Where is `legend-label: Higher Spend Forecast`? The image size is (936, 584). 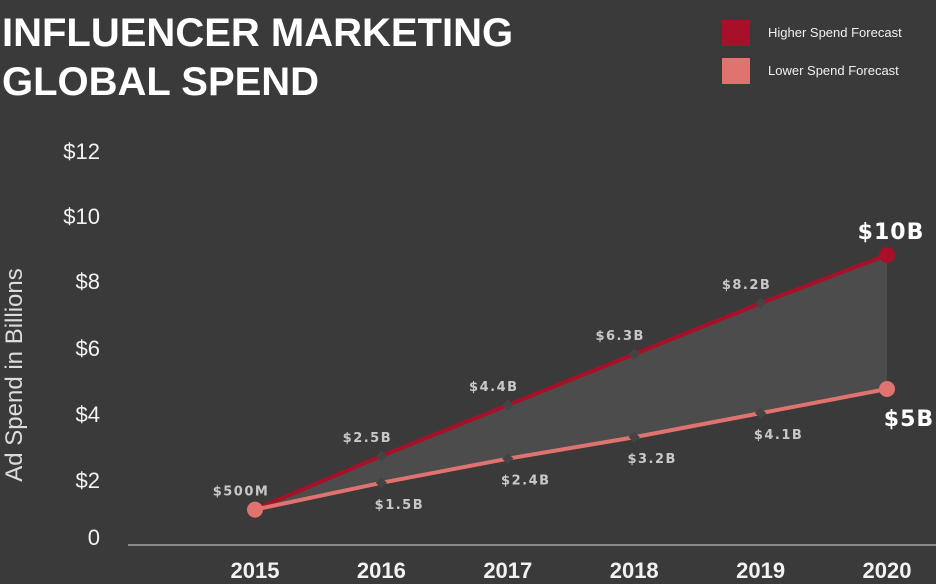 legend-label: Higher Spend Forecast is located at coordinates (835, 32).